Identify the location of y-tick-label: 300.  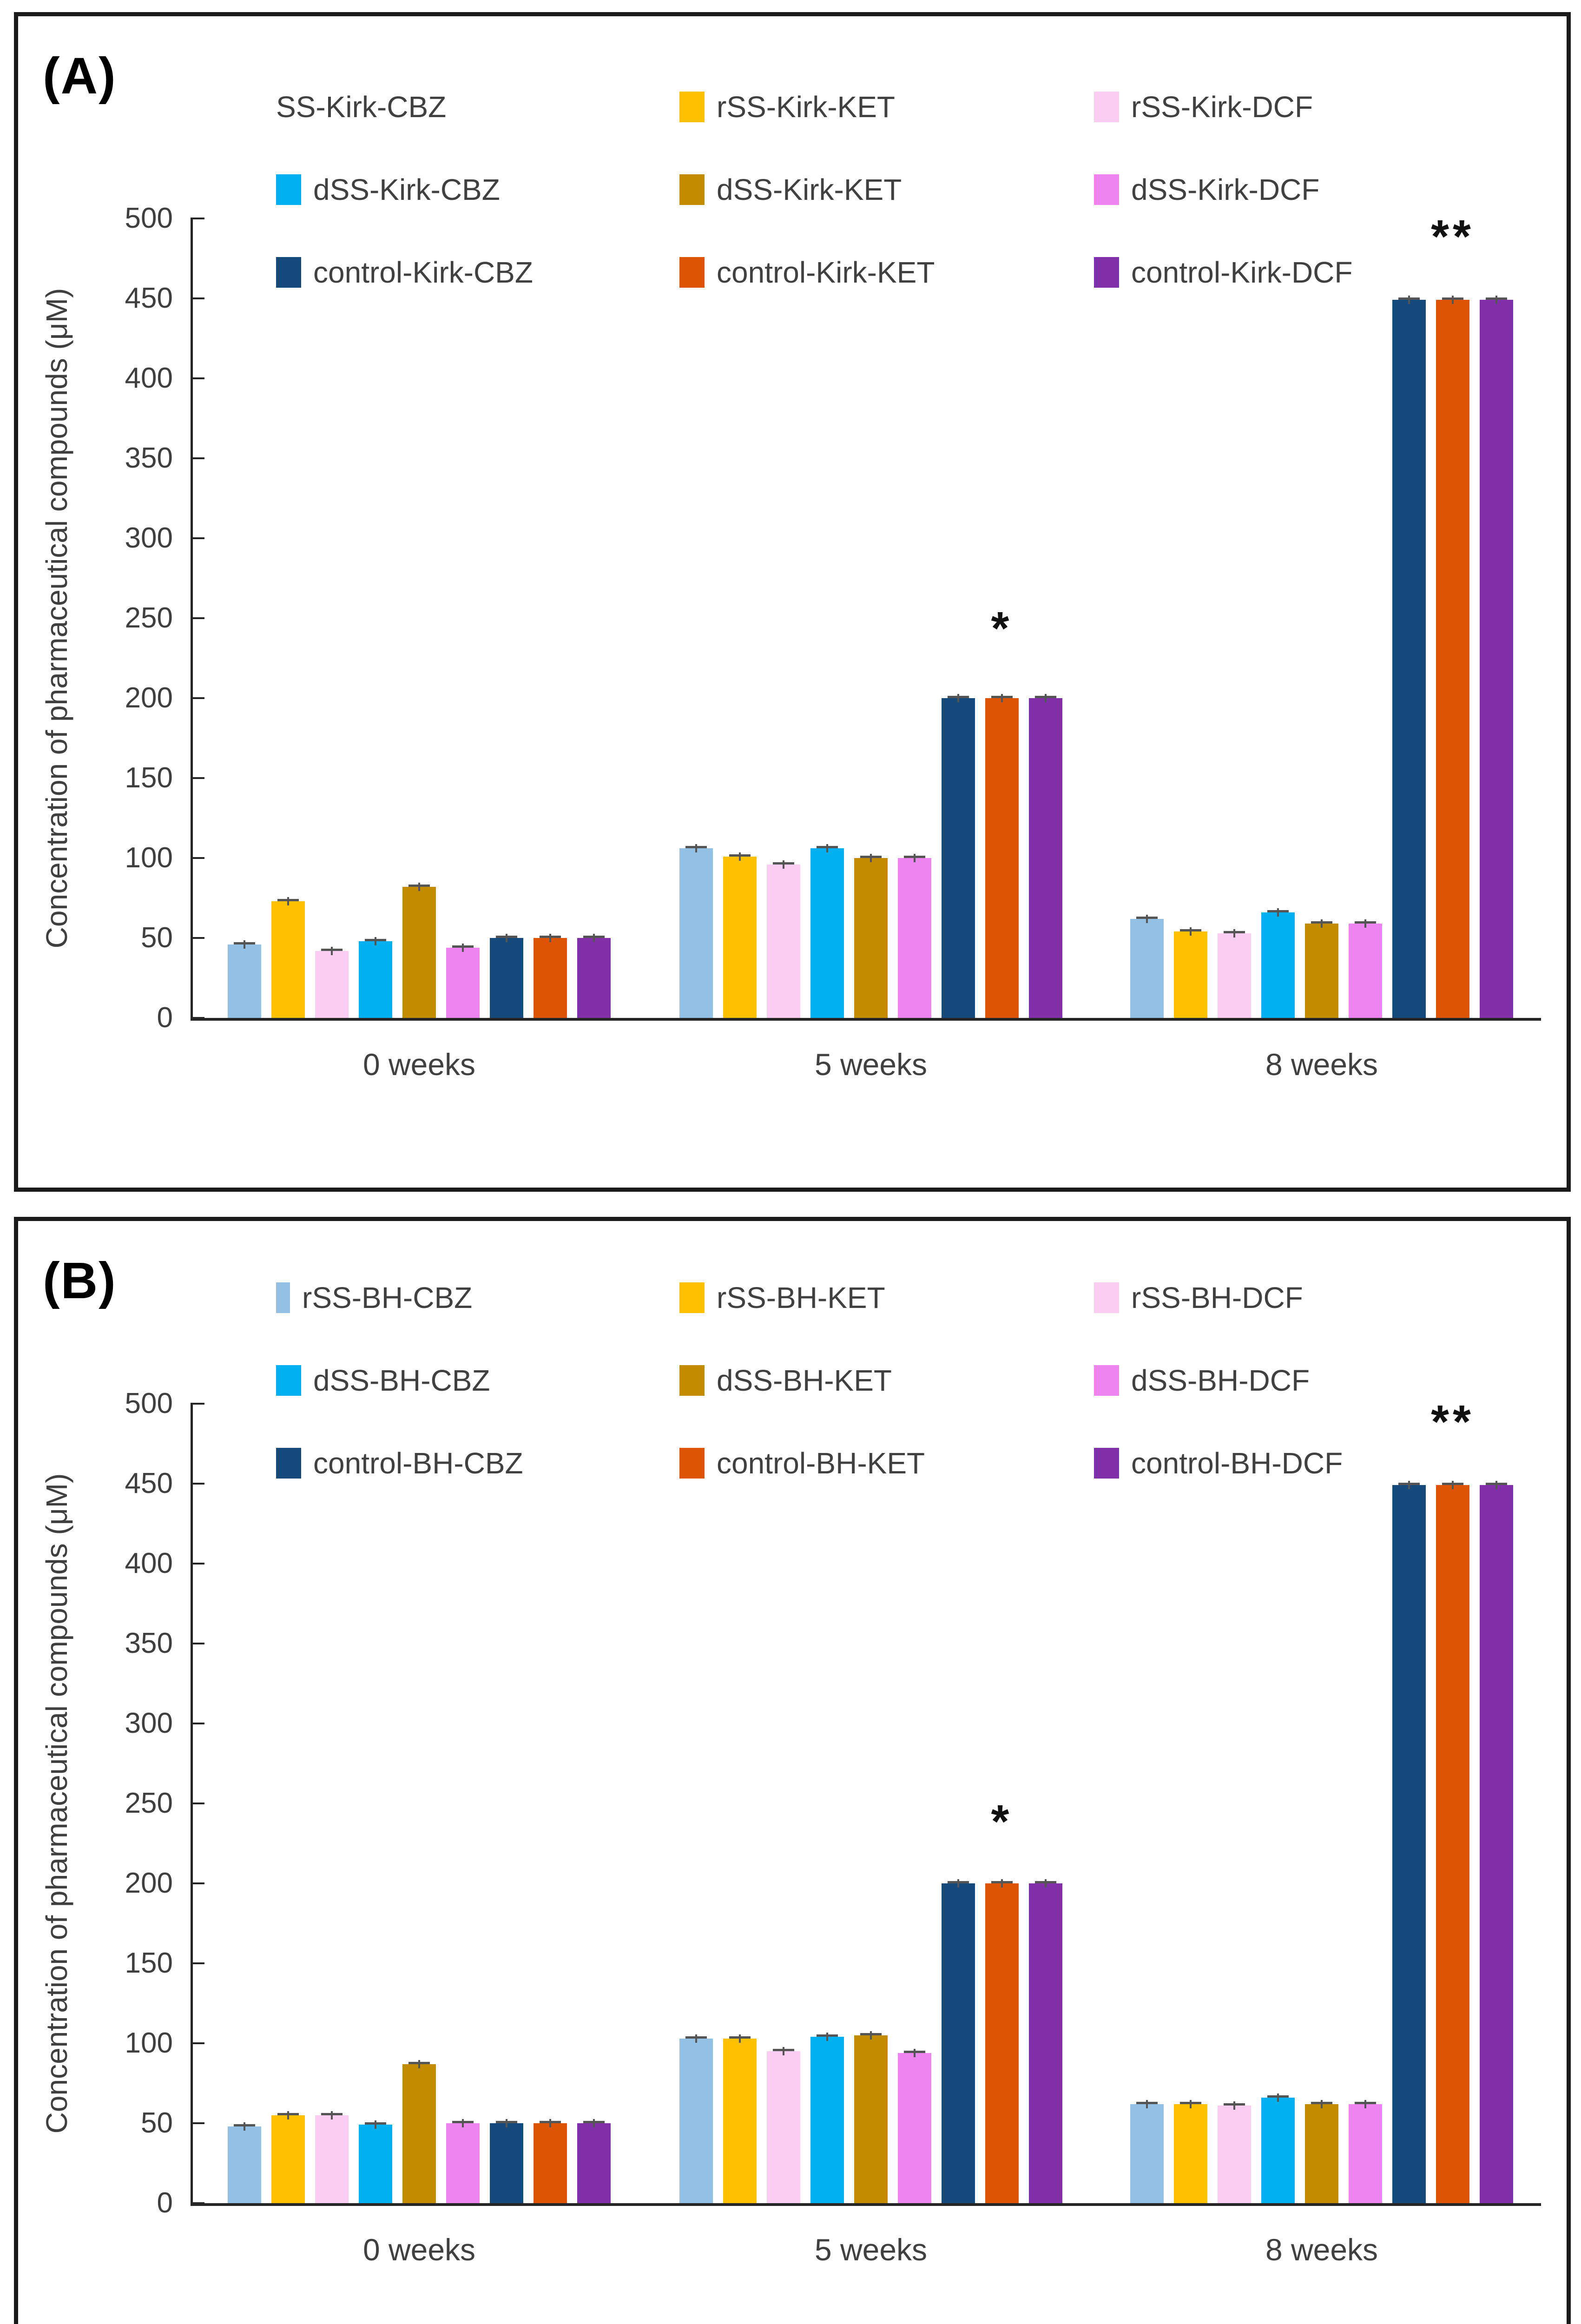
(149, 538).